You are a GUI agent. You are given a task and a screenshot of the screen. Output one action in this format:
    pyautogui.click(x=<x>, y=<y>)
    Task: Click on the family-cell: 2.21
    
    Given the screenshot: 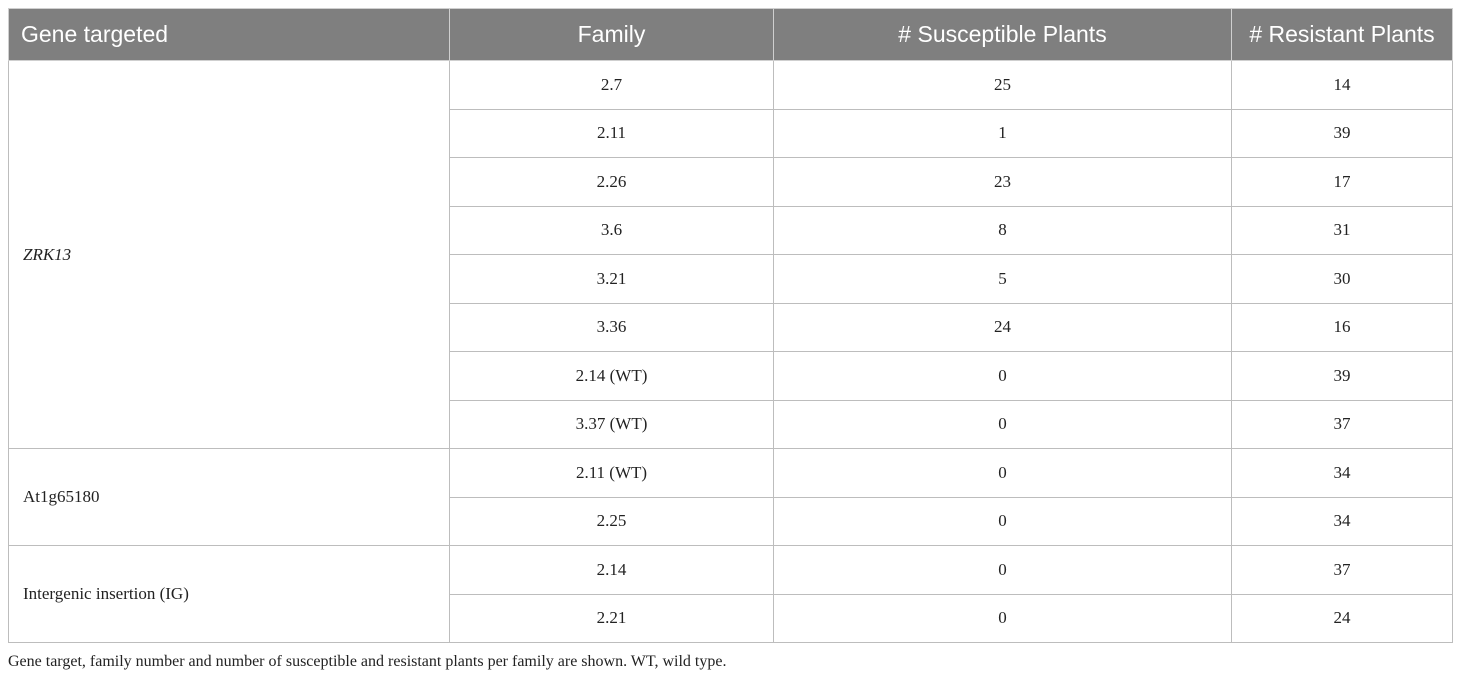 What is the action you would take?
    pyautogui.click(x=611, y=618)
    